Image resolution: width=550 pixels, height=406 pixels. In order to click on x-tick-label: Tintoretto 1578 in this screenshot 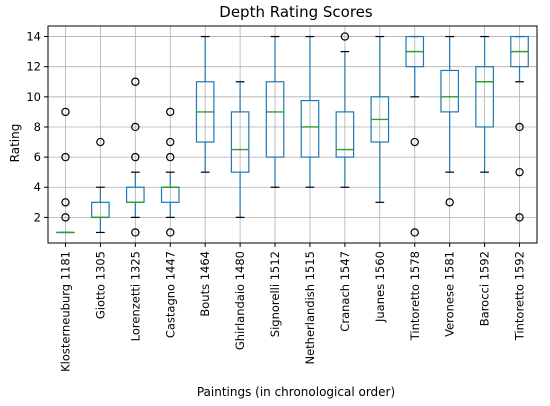, I will do `click(415, 296)`.